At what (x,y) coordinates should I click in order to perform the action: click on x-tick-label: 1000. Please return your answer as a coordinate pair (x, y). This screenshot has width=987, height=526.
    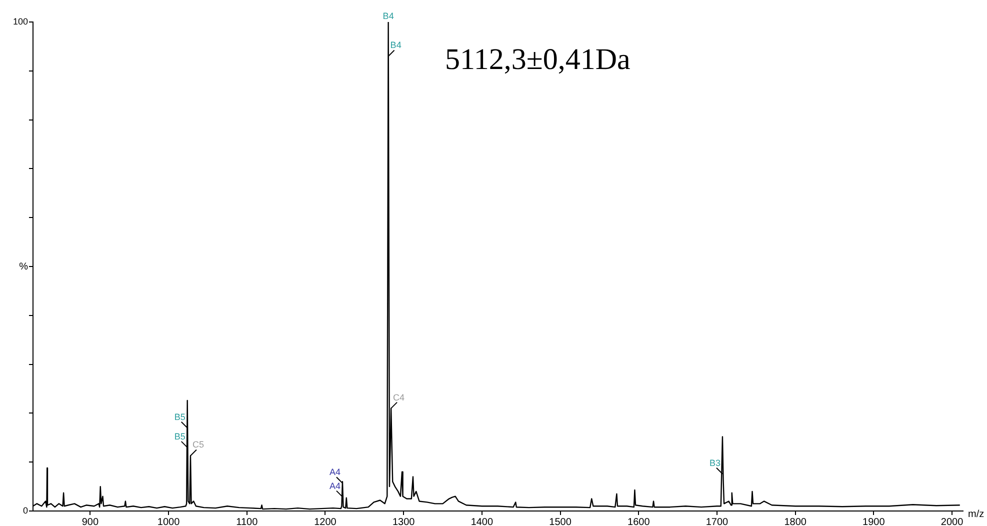
    Looking at the image, I should click on (168, 521).